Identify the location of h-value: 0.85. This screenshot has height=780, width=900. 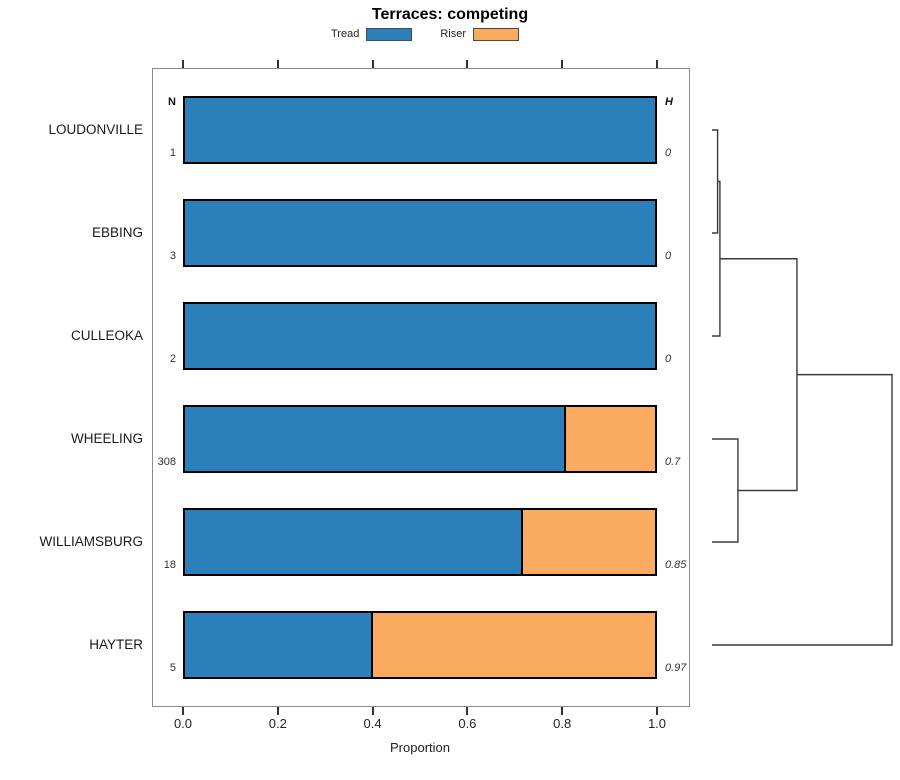
(676, 565).